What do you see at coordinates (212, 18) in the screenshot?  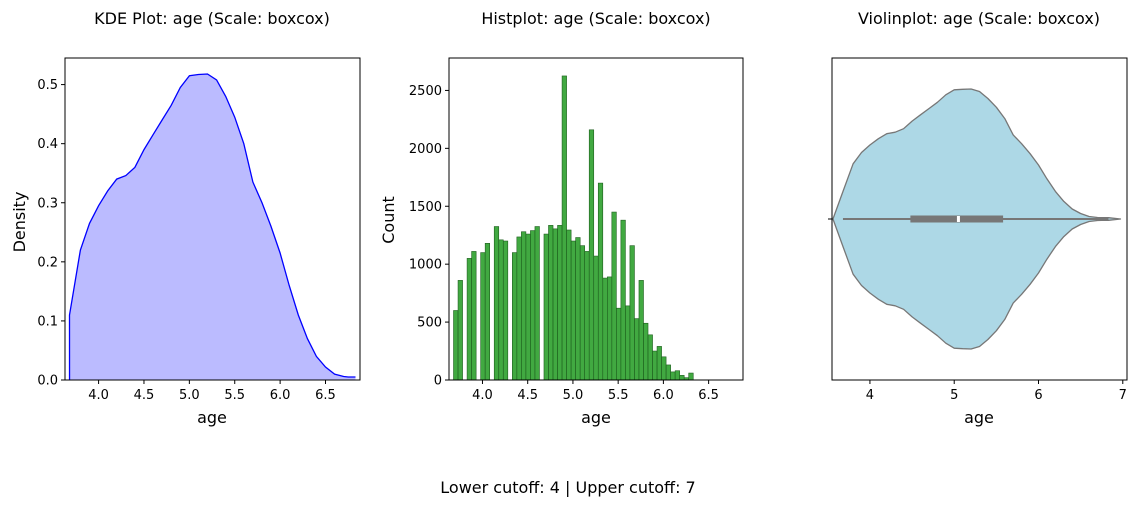 I see `kde-title: KDE Plot: age (Scale: boxcox)` at bounding box center [212, 18].